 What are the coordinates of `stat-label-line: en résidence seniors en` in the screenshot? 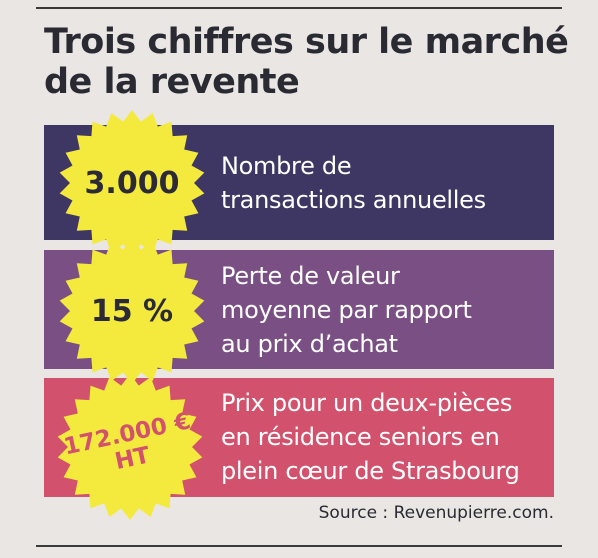 It's located at (360, 437).